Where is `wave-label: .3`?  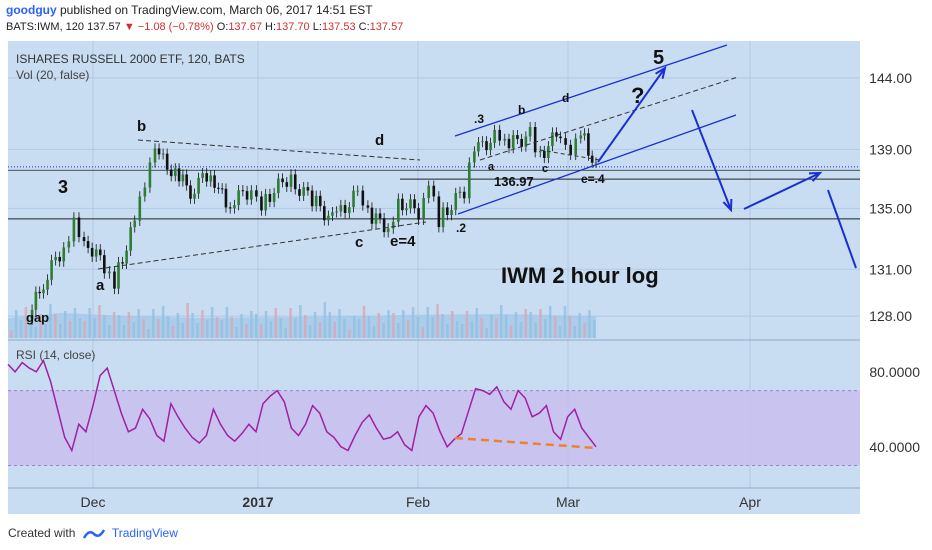 wave-label: .3 is located at coordinates (479, 119).